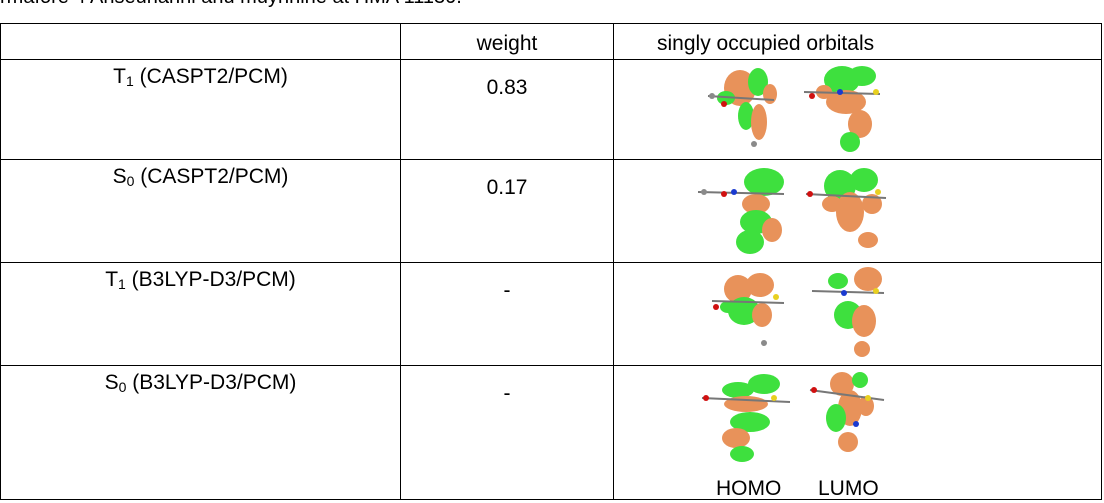 The height and width of the screenshot is (503, 1104). I want to click on state-cell: T1 (B3LYP-D3/PCM), so click(200, 314).